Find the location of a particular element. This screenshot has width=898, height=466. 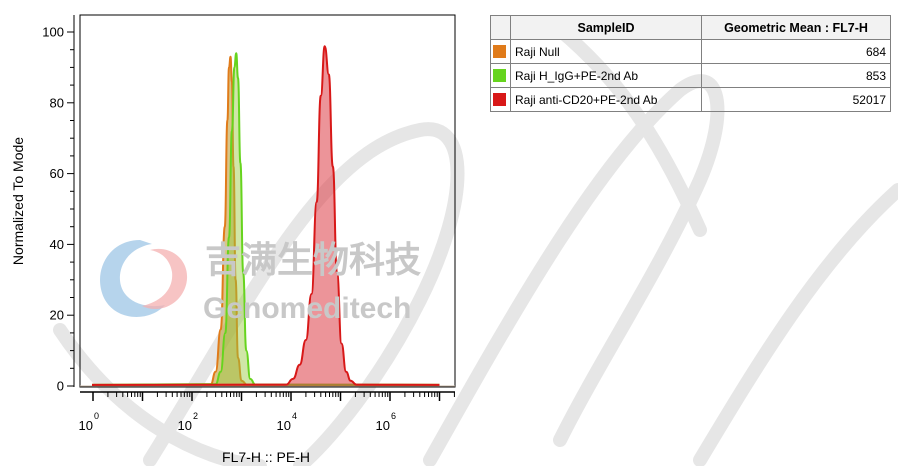

x-axis-title: FL7-H :: PE-H is located at coordinates (266, 457).